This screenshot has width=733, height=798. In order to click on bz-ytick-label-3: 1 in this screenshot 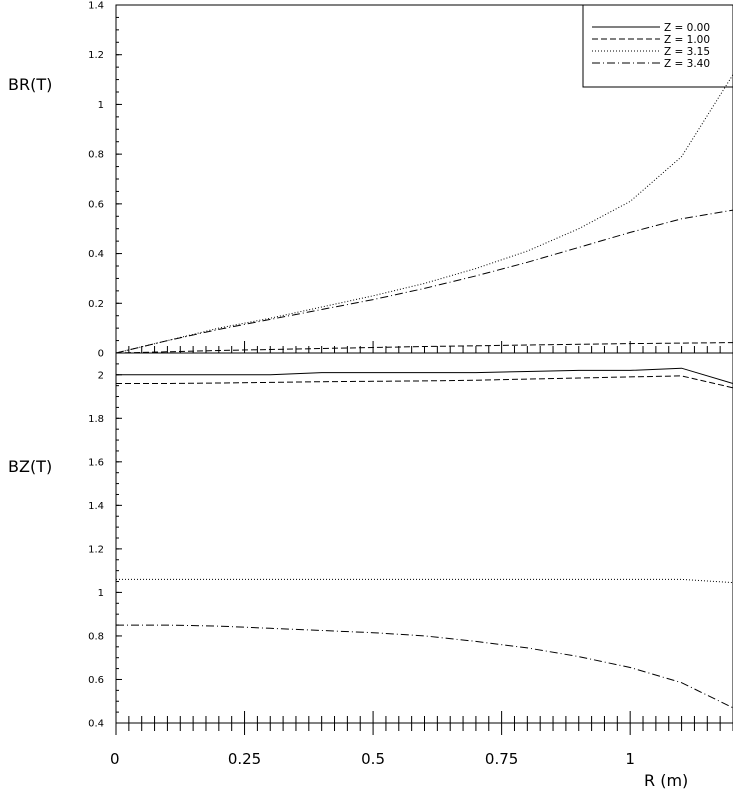, I will do `click(101, 593)`.